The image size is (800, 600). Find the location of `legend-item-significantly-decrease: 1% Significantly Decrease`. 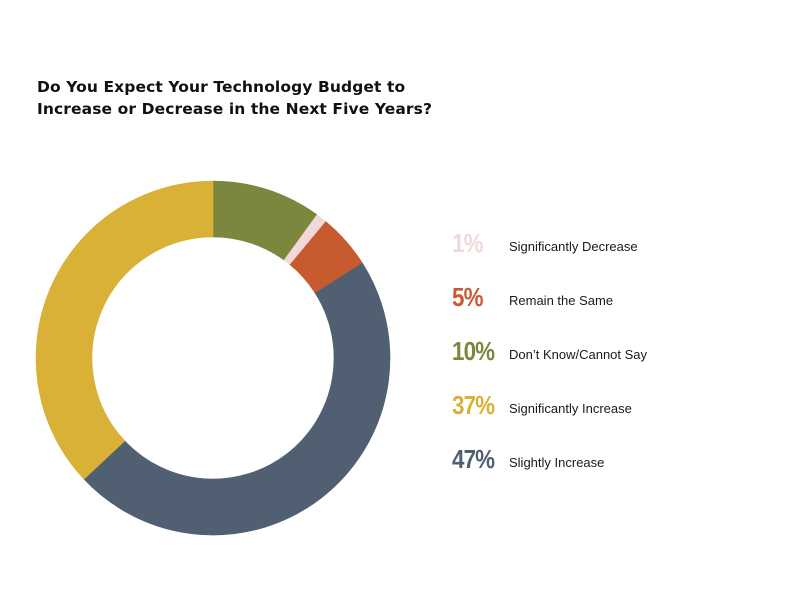

legend-item-significantly-decrease: 1% Significantly Decrease is located at coordinates (600, 255).